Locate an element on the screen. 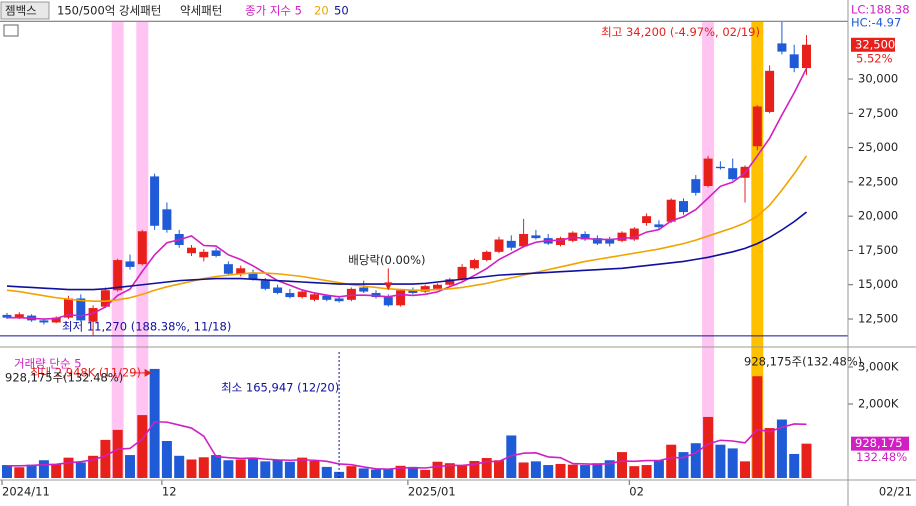 This screenshot has width=916, height=506. last-price-box is located at coordinates (873, 44).